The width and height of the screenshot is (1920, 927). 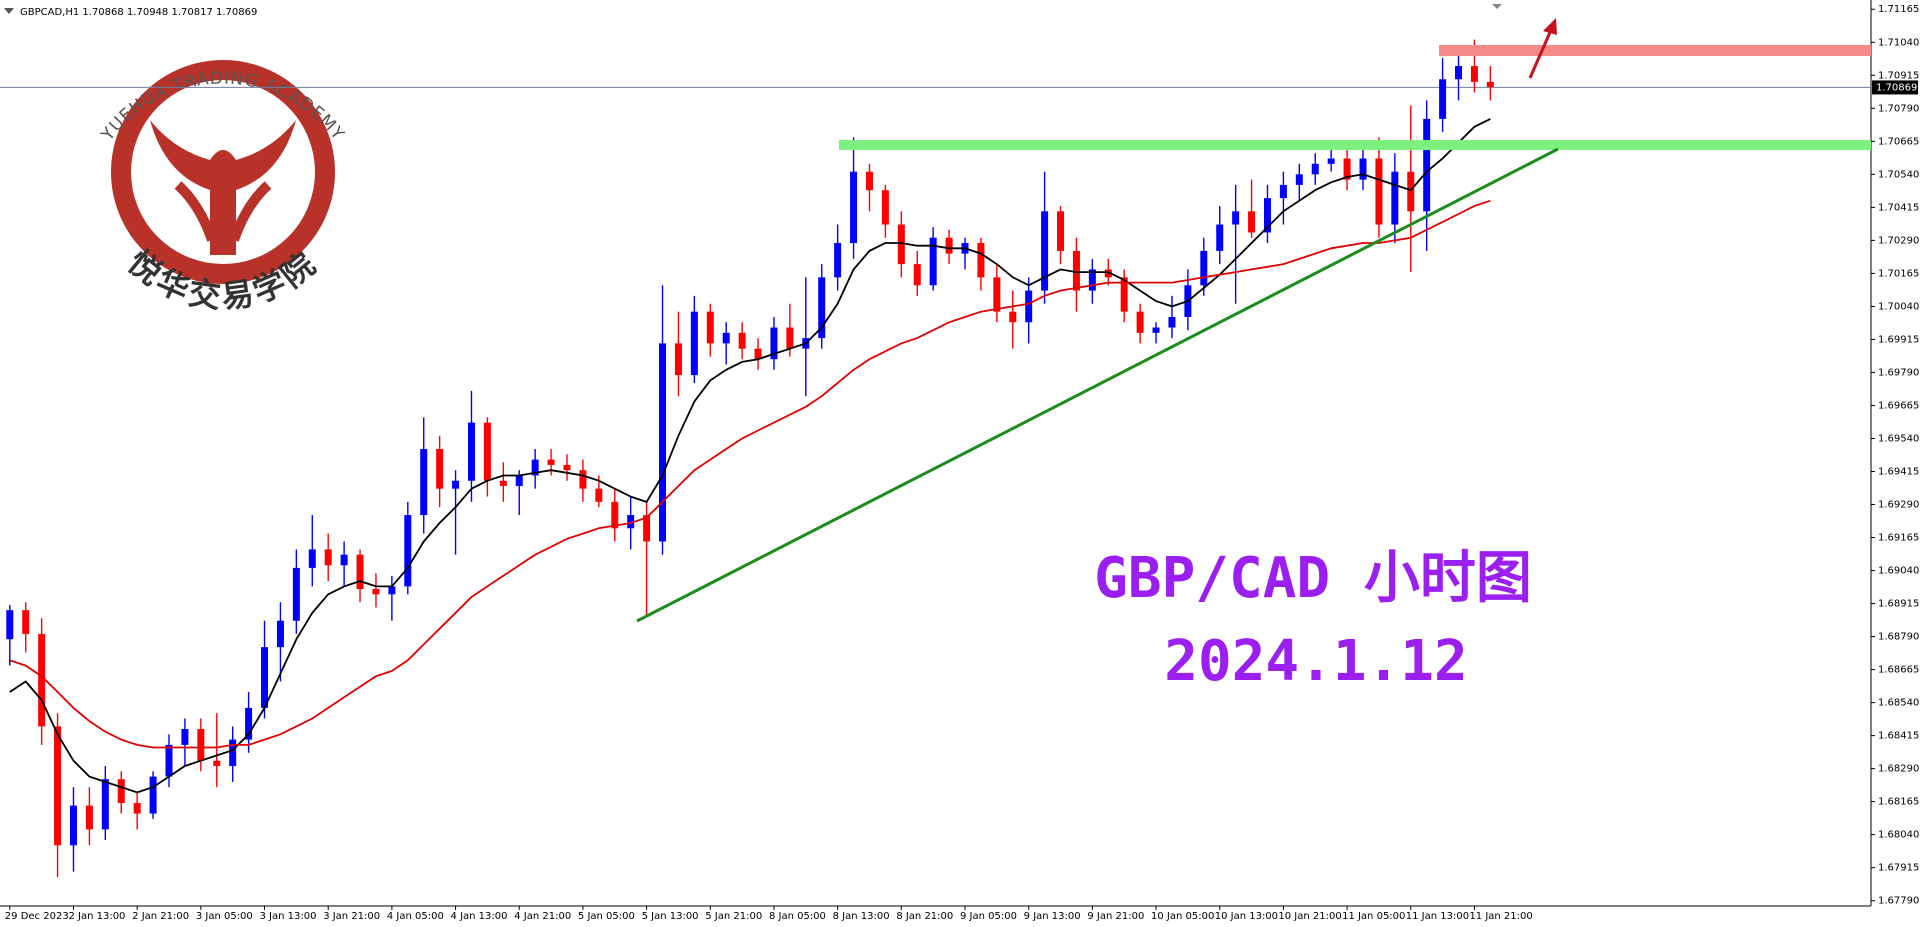 What do you see at coordinates (924, 916) in the screenshot?
I see `x-tick-label: 8 Jan 21:00` at bounding box center [924, 916].